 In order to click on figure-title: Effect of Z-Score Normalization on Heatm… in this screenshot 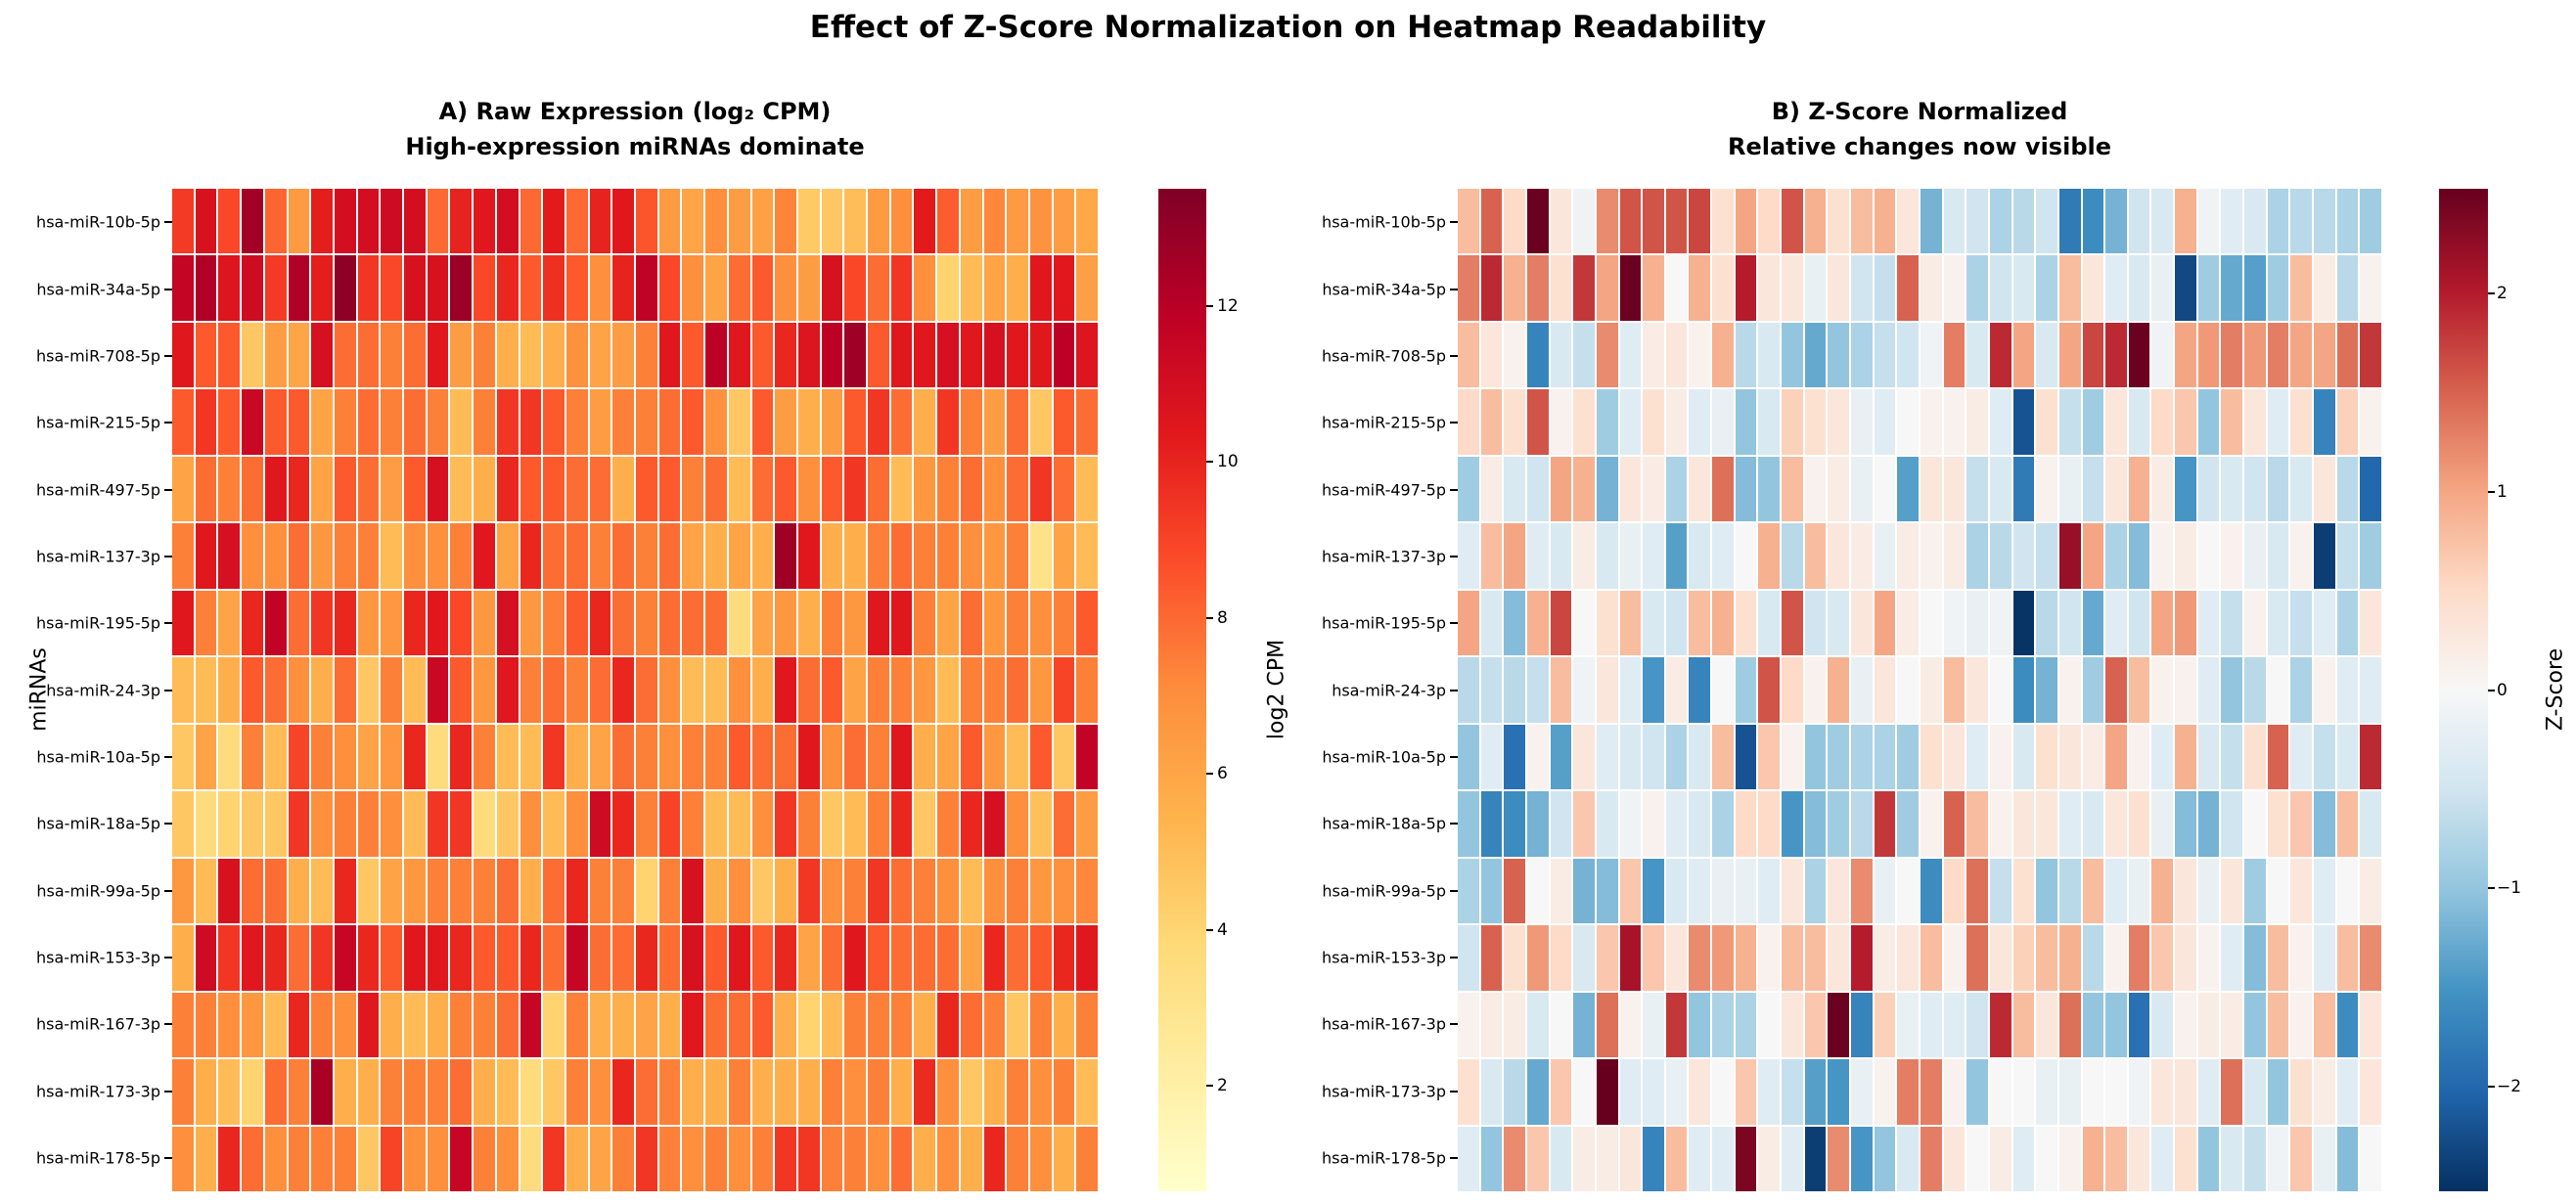, I will do `click(1288, 28)`.